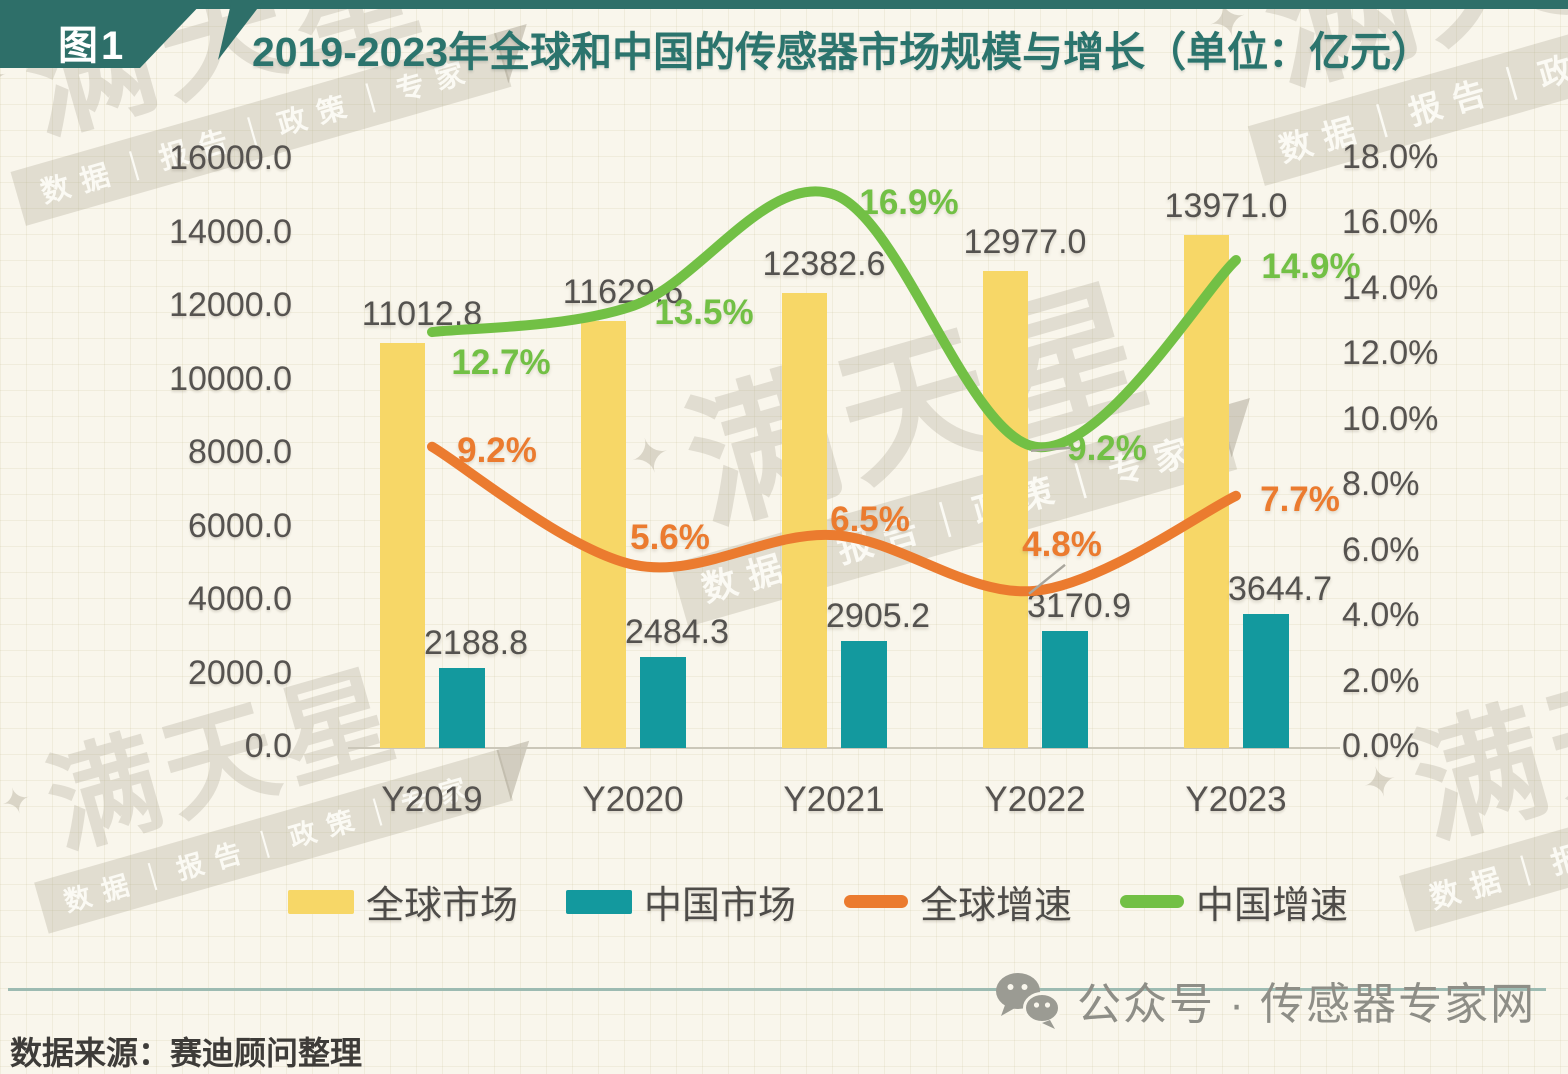 This screenshot has height=1074, width=1568. I want to click on right-axis-tick: 10.0%, so click(1390, 418).